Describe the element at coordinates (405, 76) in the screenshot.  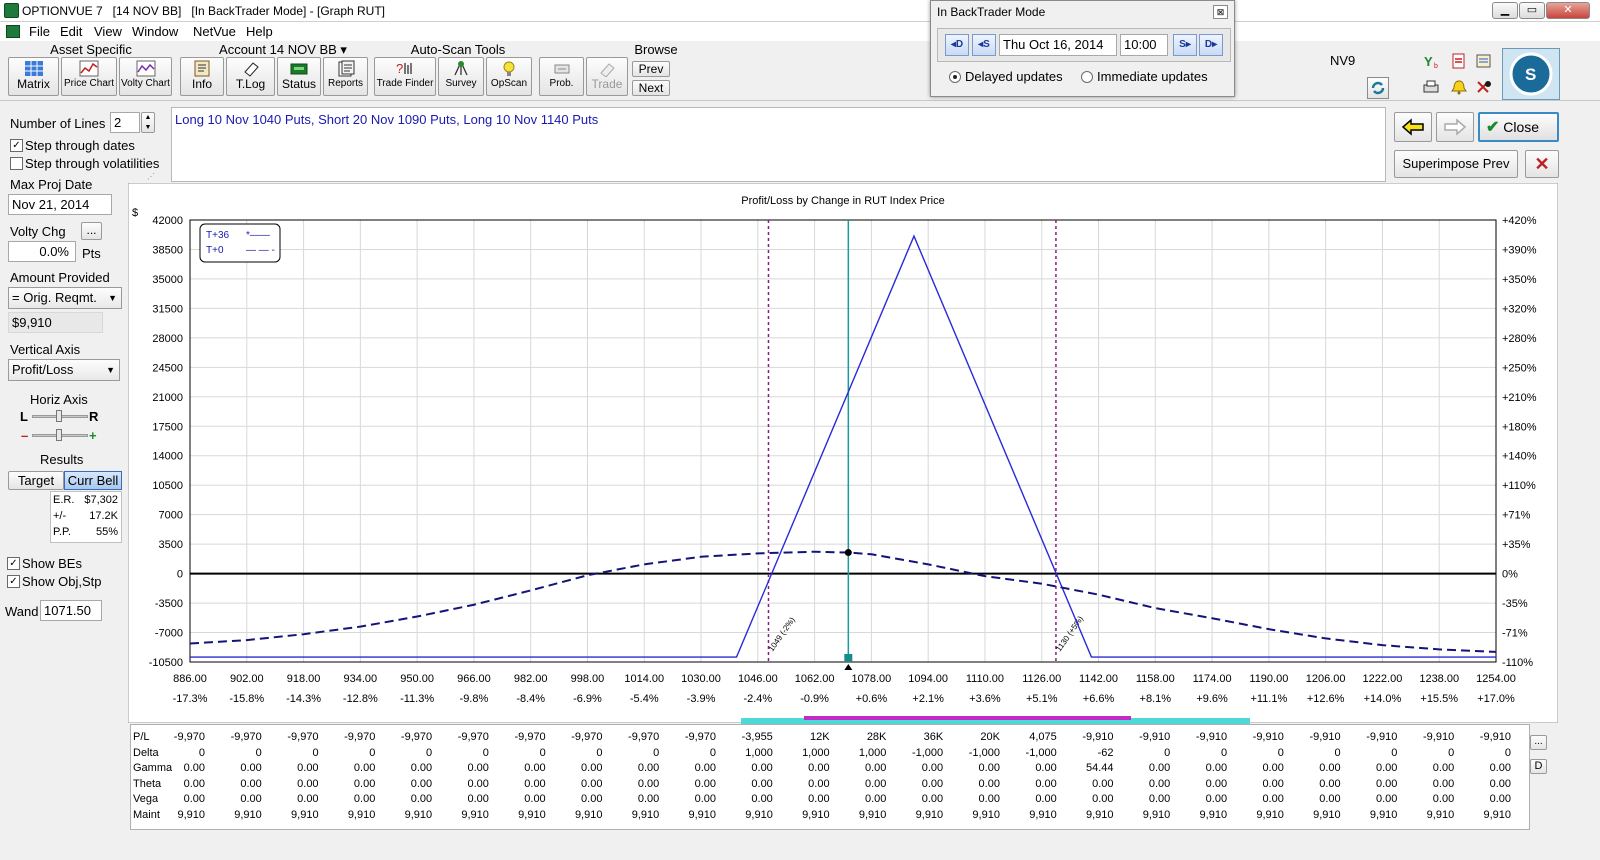
I see `trade-finder-button: ? Trade Finder` at that location.